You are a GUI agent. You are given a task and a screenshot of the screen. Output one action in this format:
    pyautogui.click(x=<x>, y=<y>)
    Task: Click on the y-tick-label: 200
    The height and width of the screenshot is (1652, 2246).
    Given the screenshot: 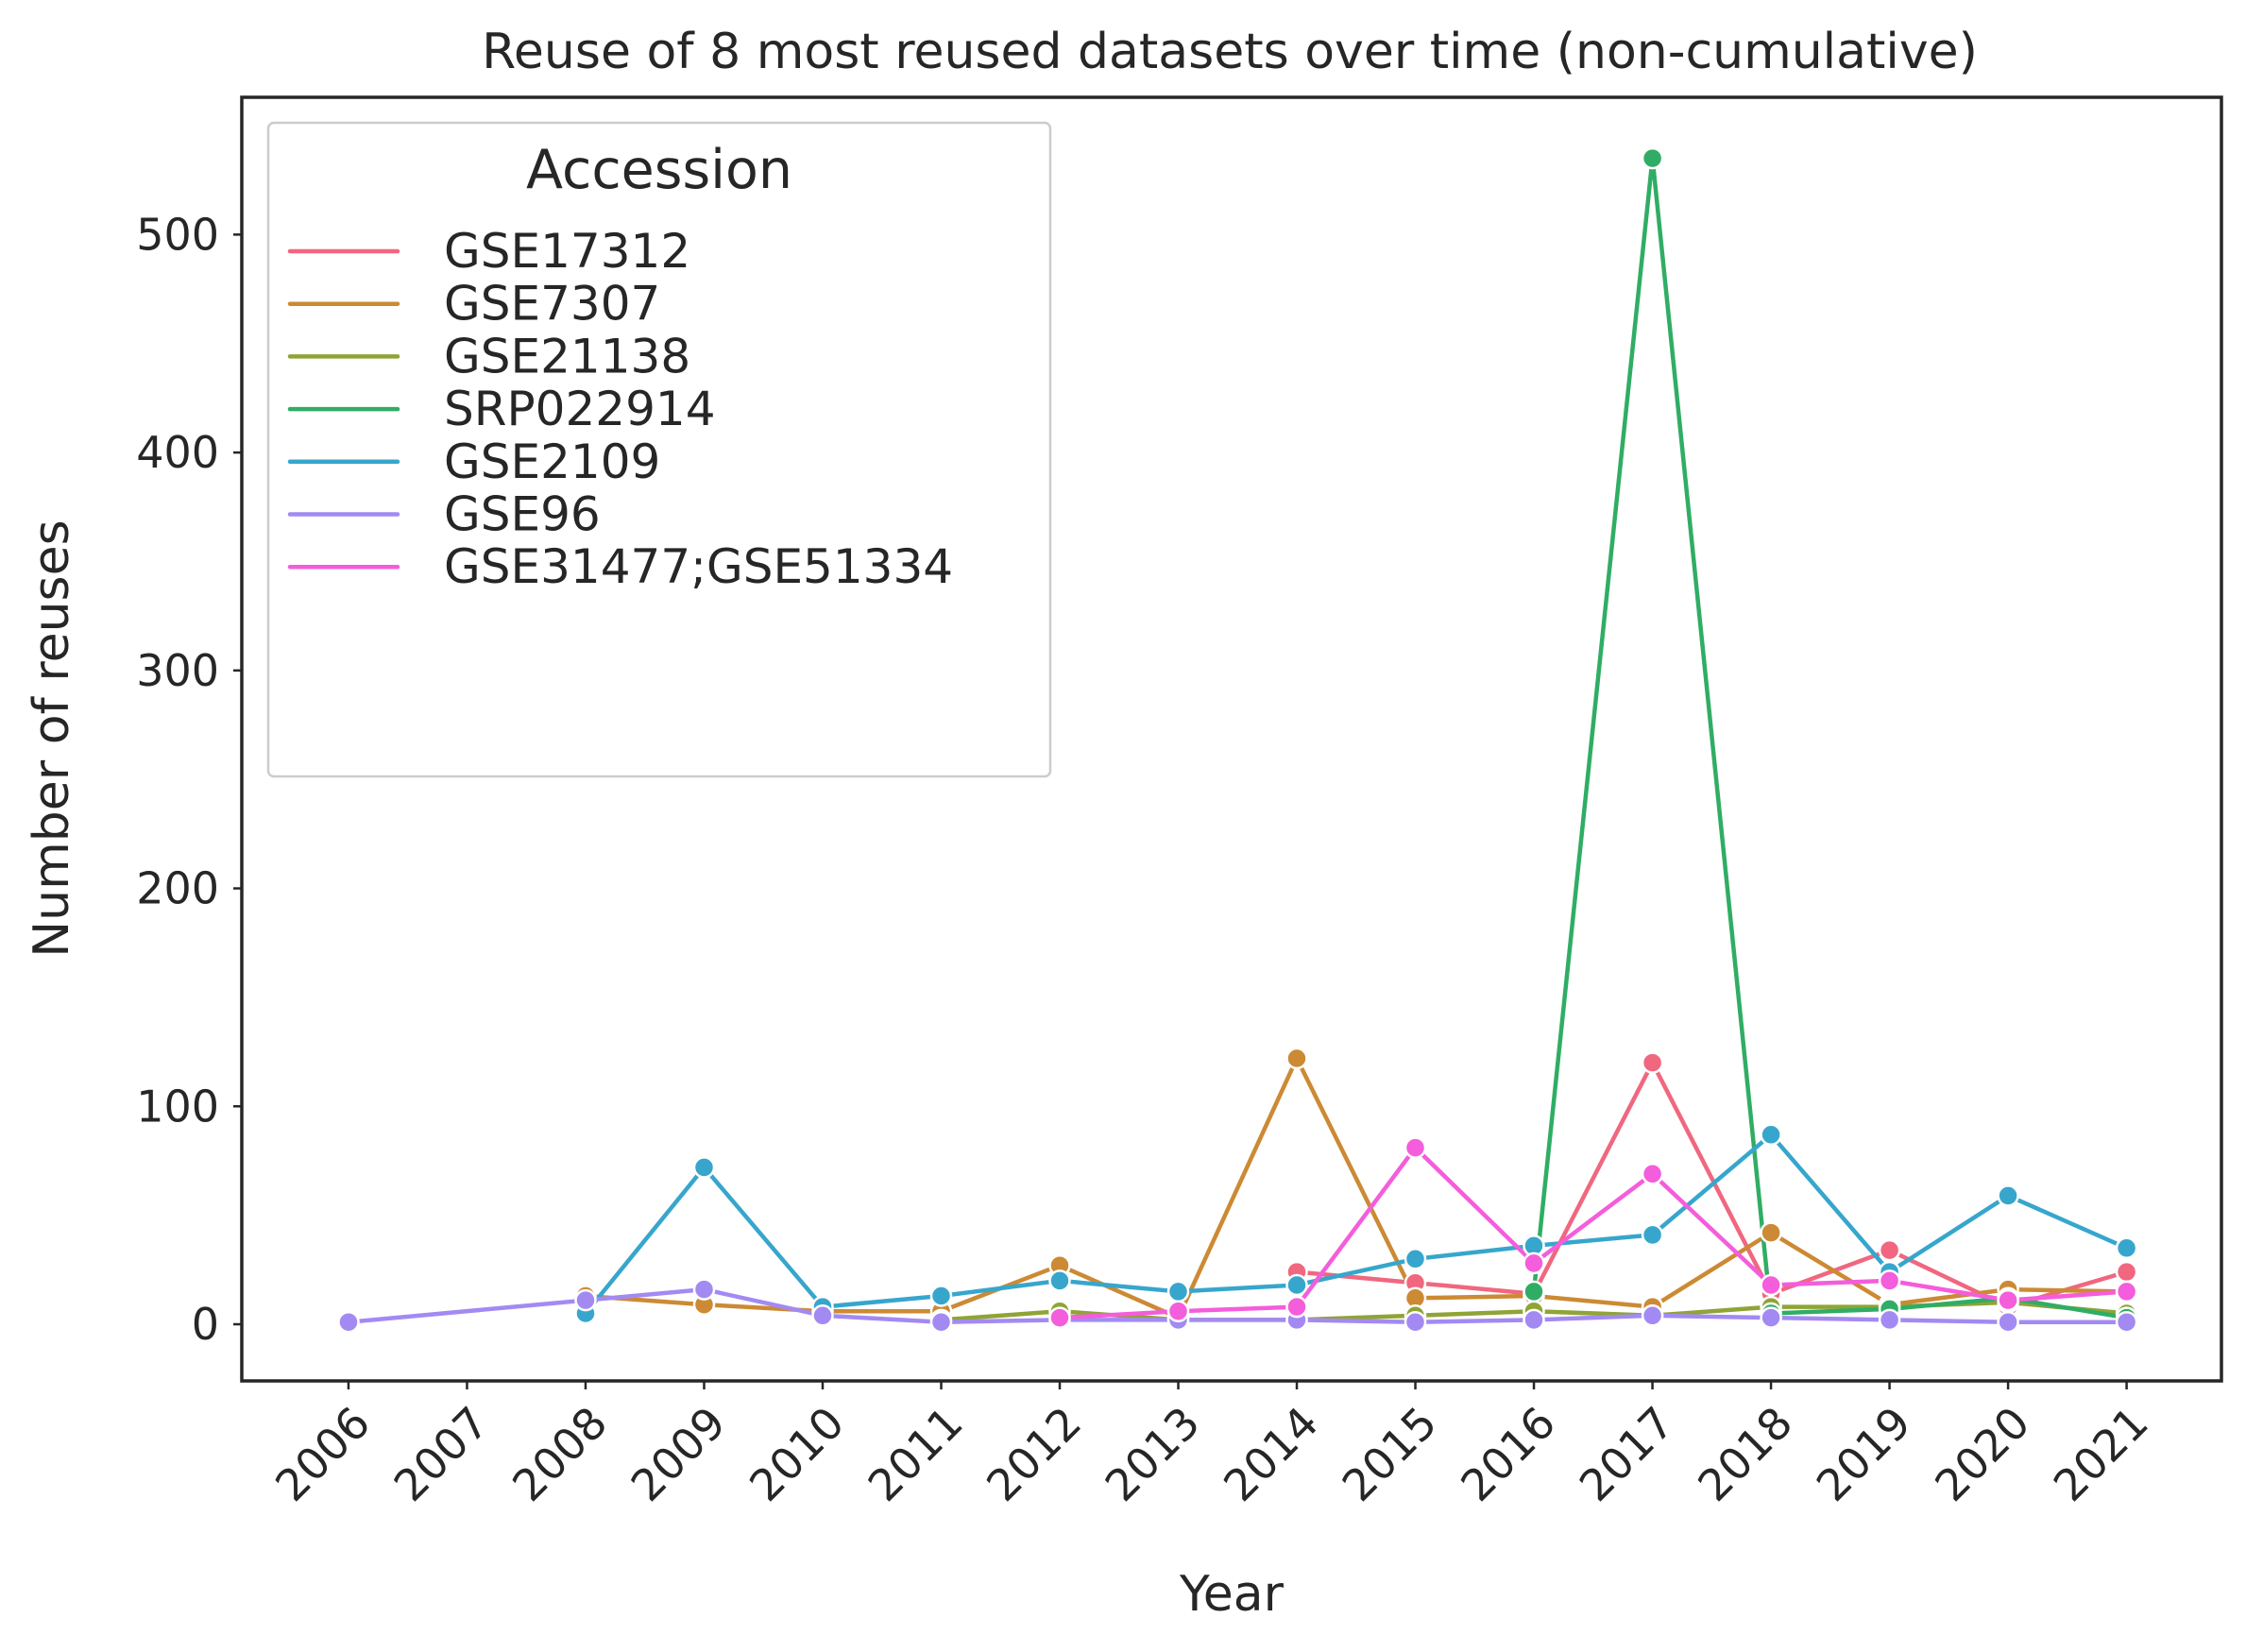 What is the action you would take?
    pyautogui.click(x=177, y=888)
    